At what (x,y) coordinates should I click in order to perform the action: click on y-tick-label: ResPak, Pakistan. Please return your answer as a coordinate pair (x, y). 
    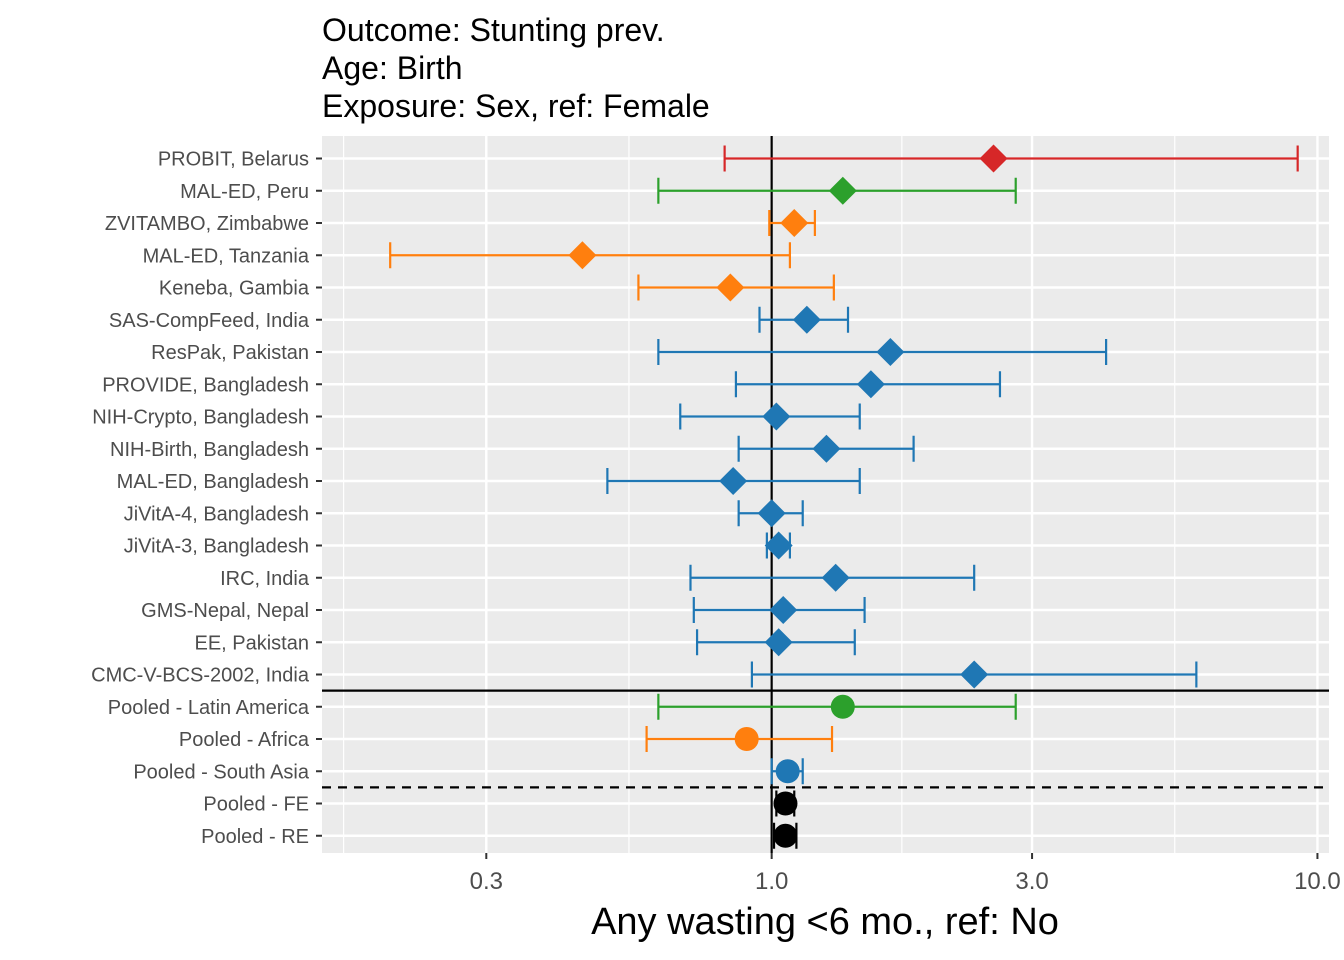
    Looking at the image, I should click on (230, 353).